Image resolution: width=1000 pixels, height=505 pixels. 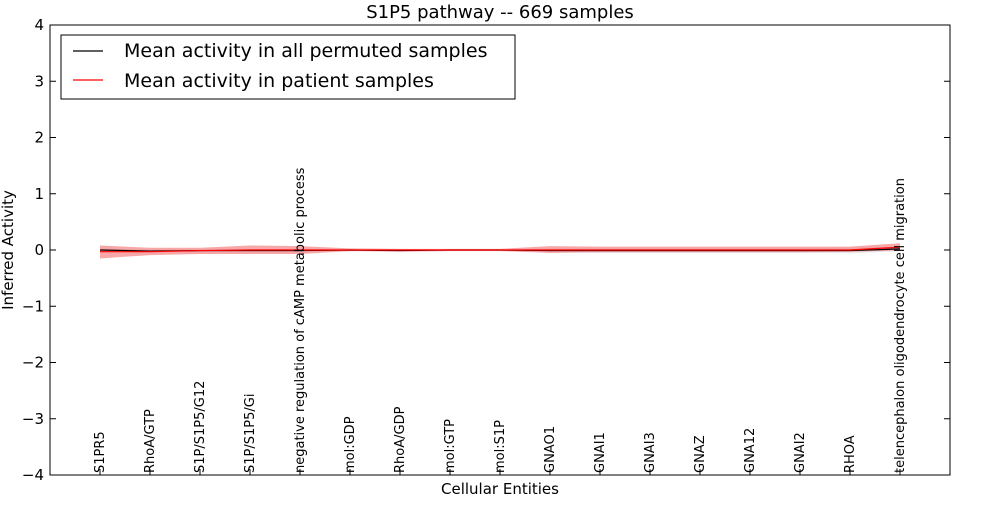 I want to click on x-category-label: GNAZ, so click(x=700, y=454).